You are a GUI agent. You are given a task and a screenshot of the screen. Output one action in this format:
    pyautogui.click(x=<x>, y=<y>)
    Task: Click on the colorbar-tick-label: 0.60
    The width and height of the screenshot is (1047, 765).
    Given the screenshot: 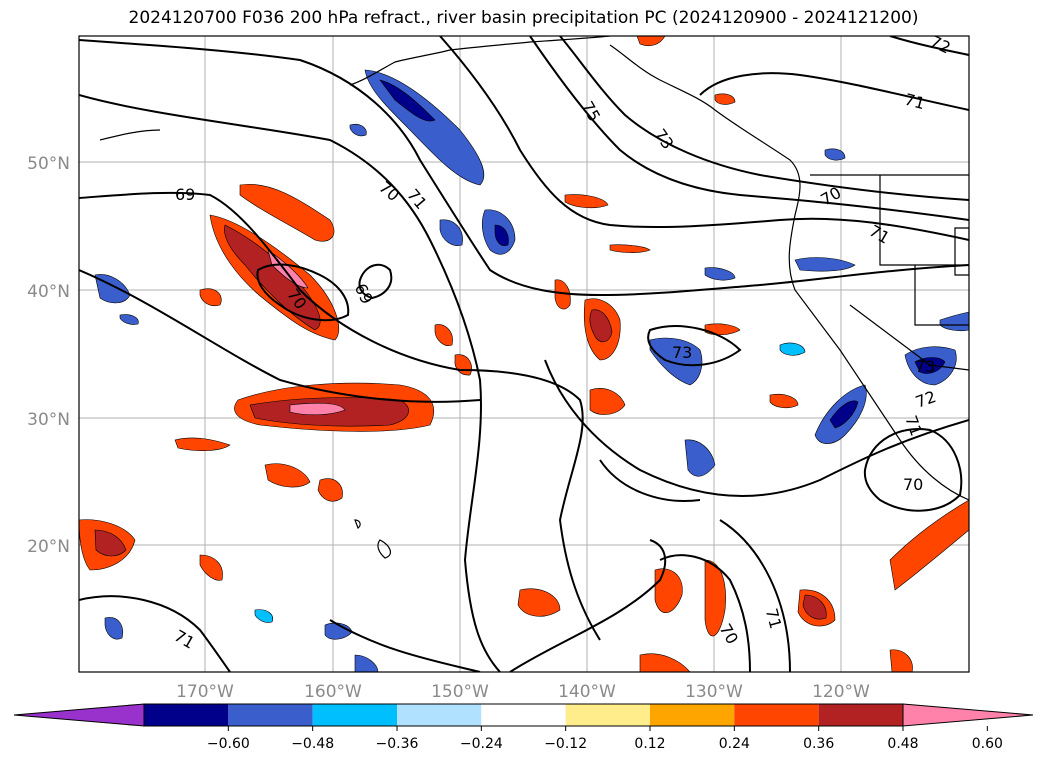 What is the action you would take?
    pyautogui.click(x=987, y=744)
    